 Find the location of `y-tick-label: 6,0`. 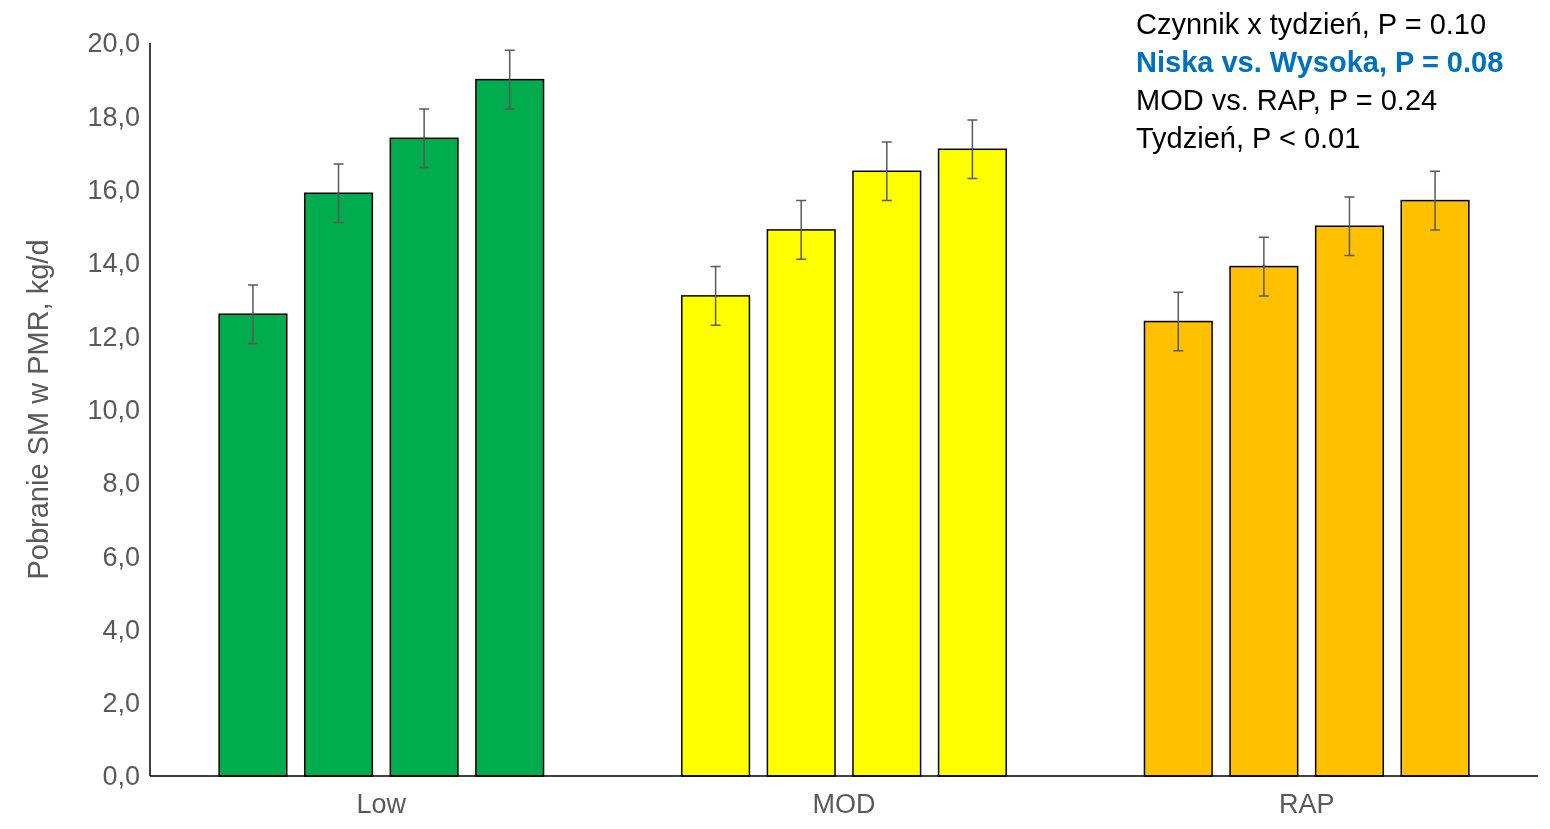

y-tick-label: 6,0 is located at coordinates (121, 556).